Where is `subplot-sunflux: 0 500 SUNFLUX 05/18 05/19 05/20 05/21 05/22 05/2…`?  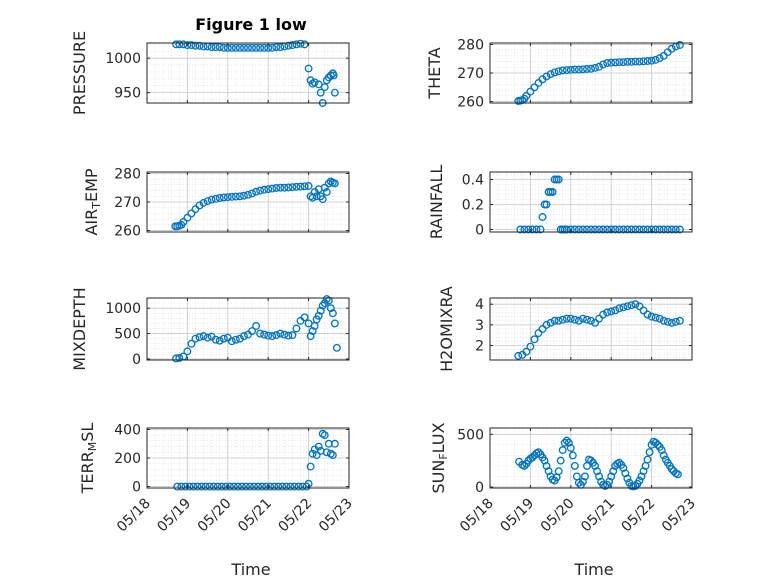 subplot-sunflux: 0 500 SUNFLUX 05/18 05/19 05/20 05/21 05/22 05/2… is located at coordinates (564, 478).